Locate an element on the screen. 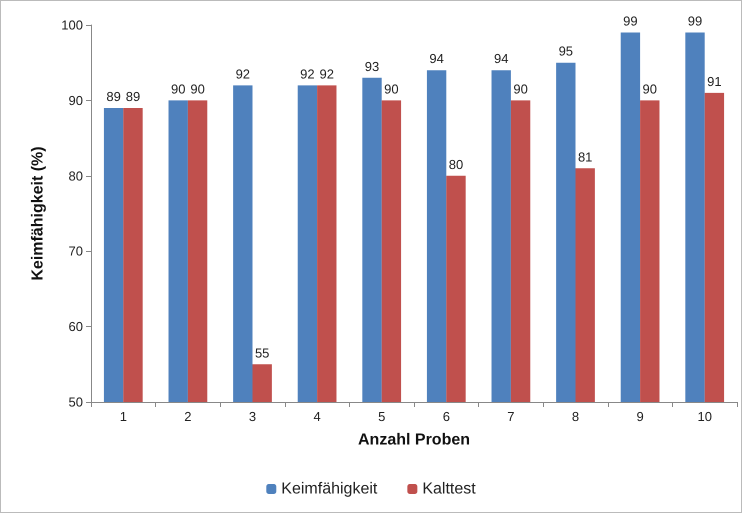 This screenshot has width=742, height=513. legend-label: Kalttest is located at coordinates (449, 489).